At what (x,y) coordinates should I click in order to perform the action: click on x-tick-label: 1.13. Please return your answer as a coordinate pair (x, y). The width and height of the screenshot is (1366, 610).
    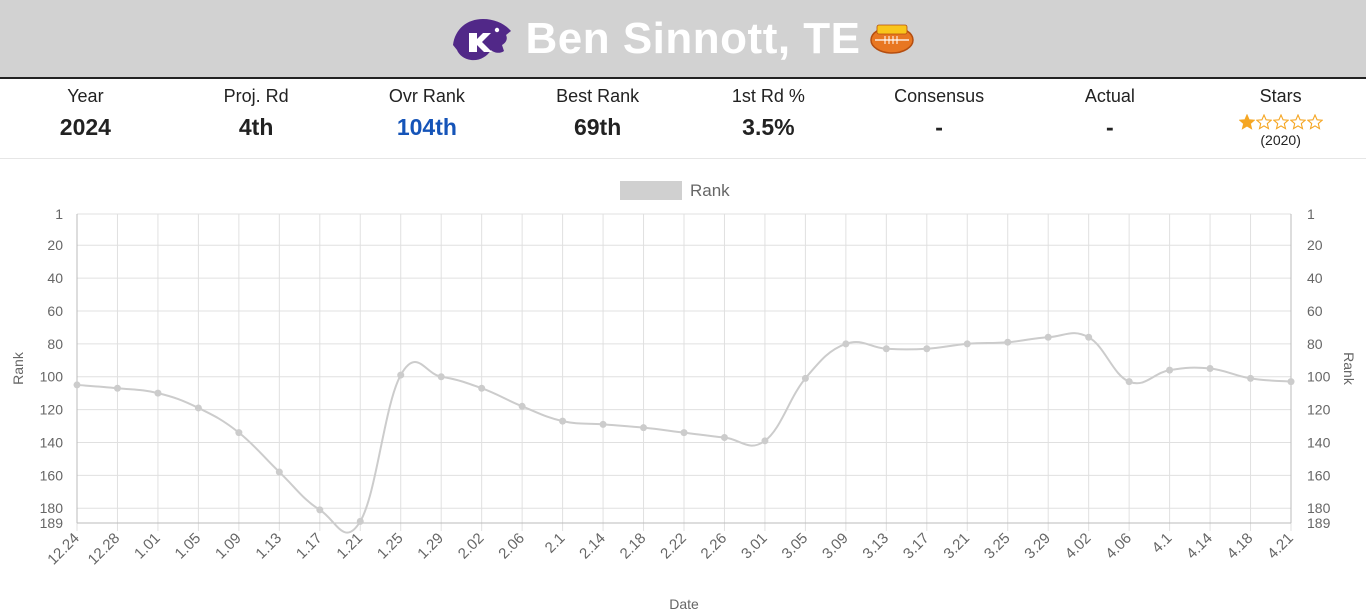
    Looking at the image, I should click on (268, 546).